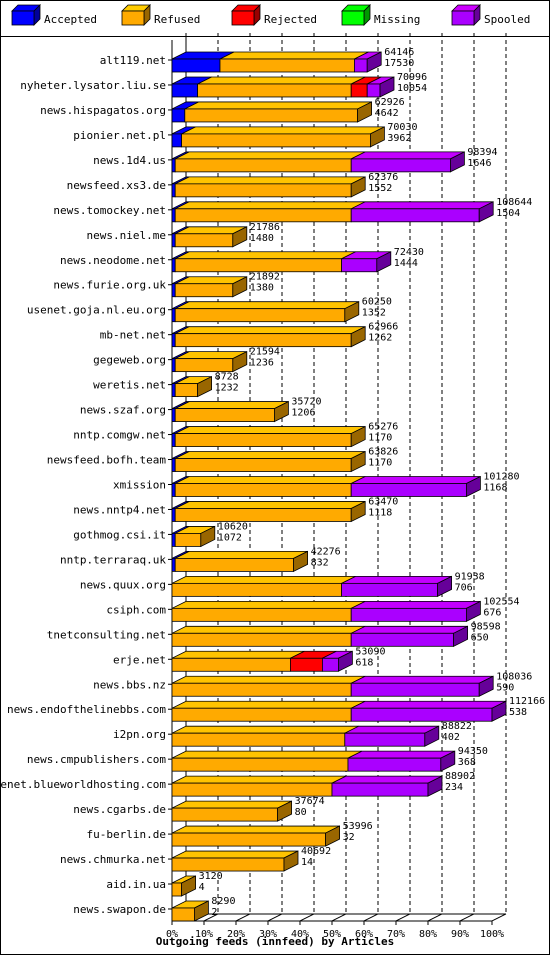  I want to click on value-label-second: 4642, so click(387, 113).